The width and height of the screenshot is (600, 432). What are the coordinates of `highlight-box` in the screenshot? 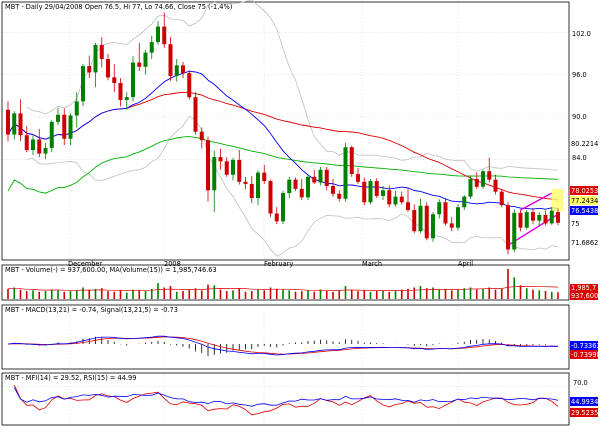 It's located at (557, 200).